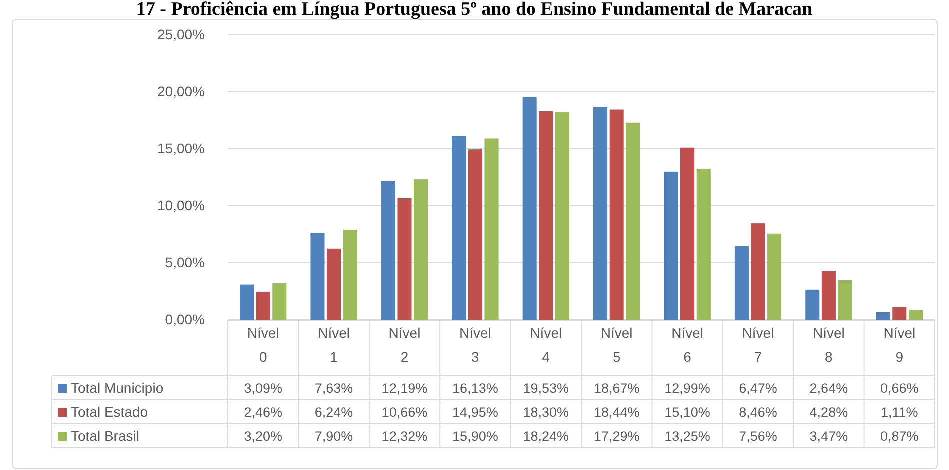 This screenshot has height=470, width=949. I want to click on data-label: 15,90%, so click(475, 436).